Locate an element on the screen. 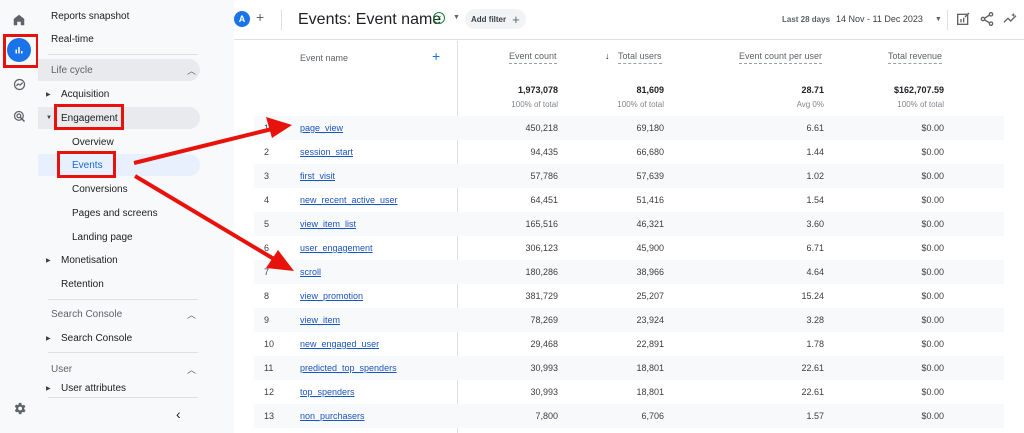 This screenshot has height=433, width=1024. nav-label: Monetisation is located at coordinates (89, 260).